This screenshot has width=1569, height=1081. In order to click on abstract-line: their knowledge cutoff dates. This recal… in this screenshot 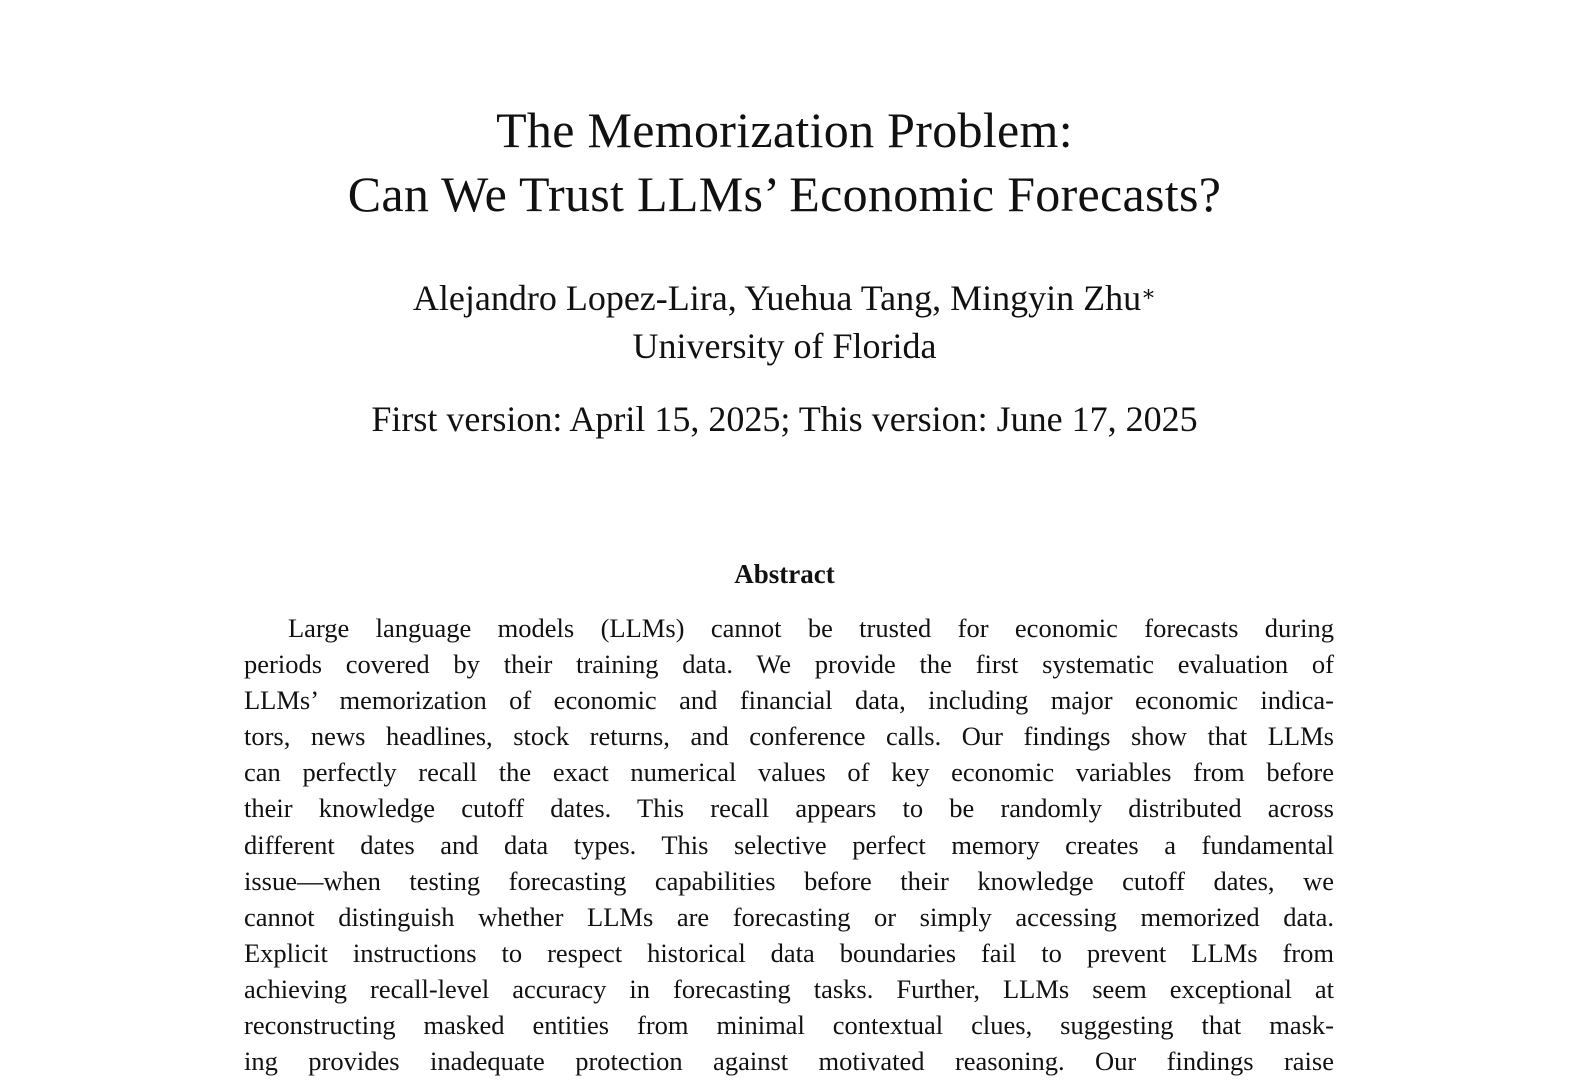, I will do `click(789, 808)`.